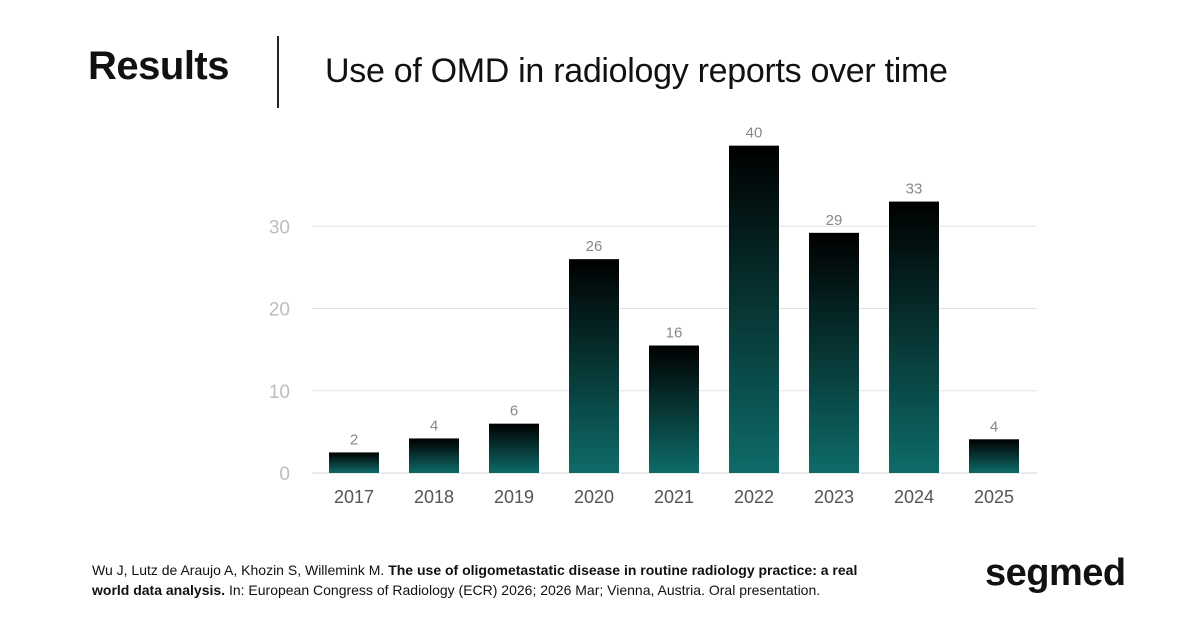 The image size is (1200, 627). What do you see at coordinates (434, 425) in the screenshot?
I see `data-label-2018: 4` at bounding box center [434, 425].